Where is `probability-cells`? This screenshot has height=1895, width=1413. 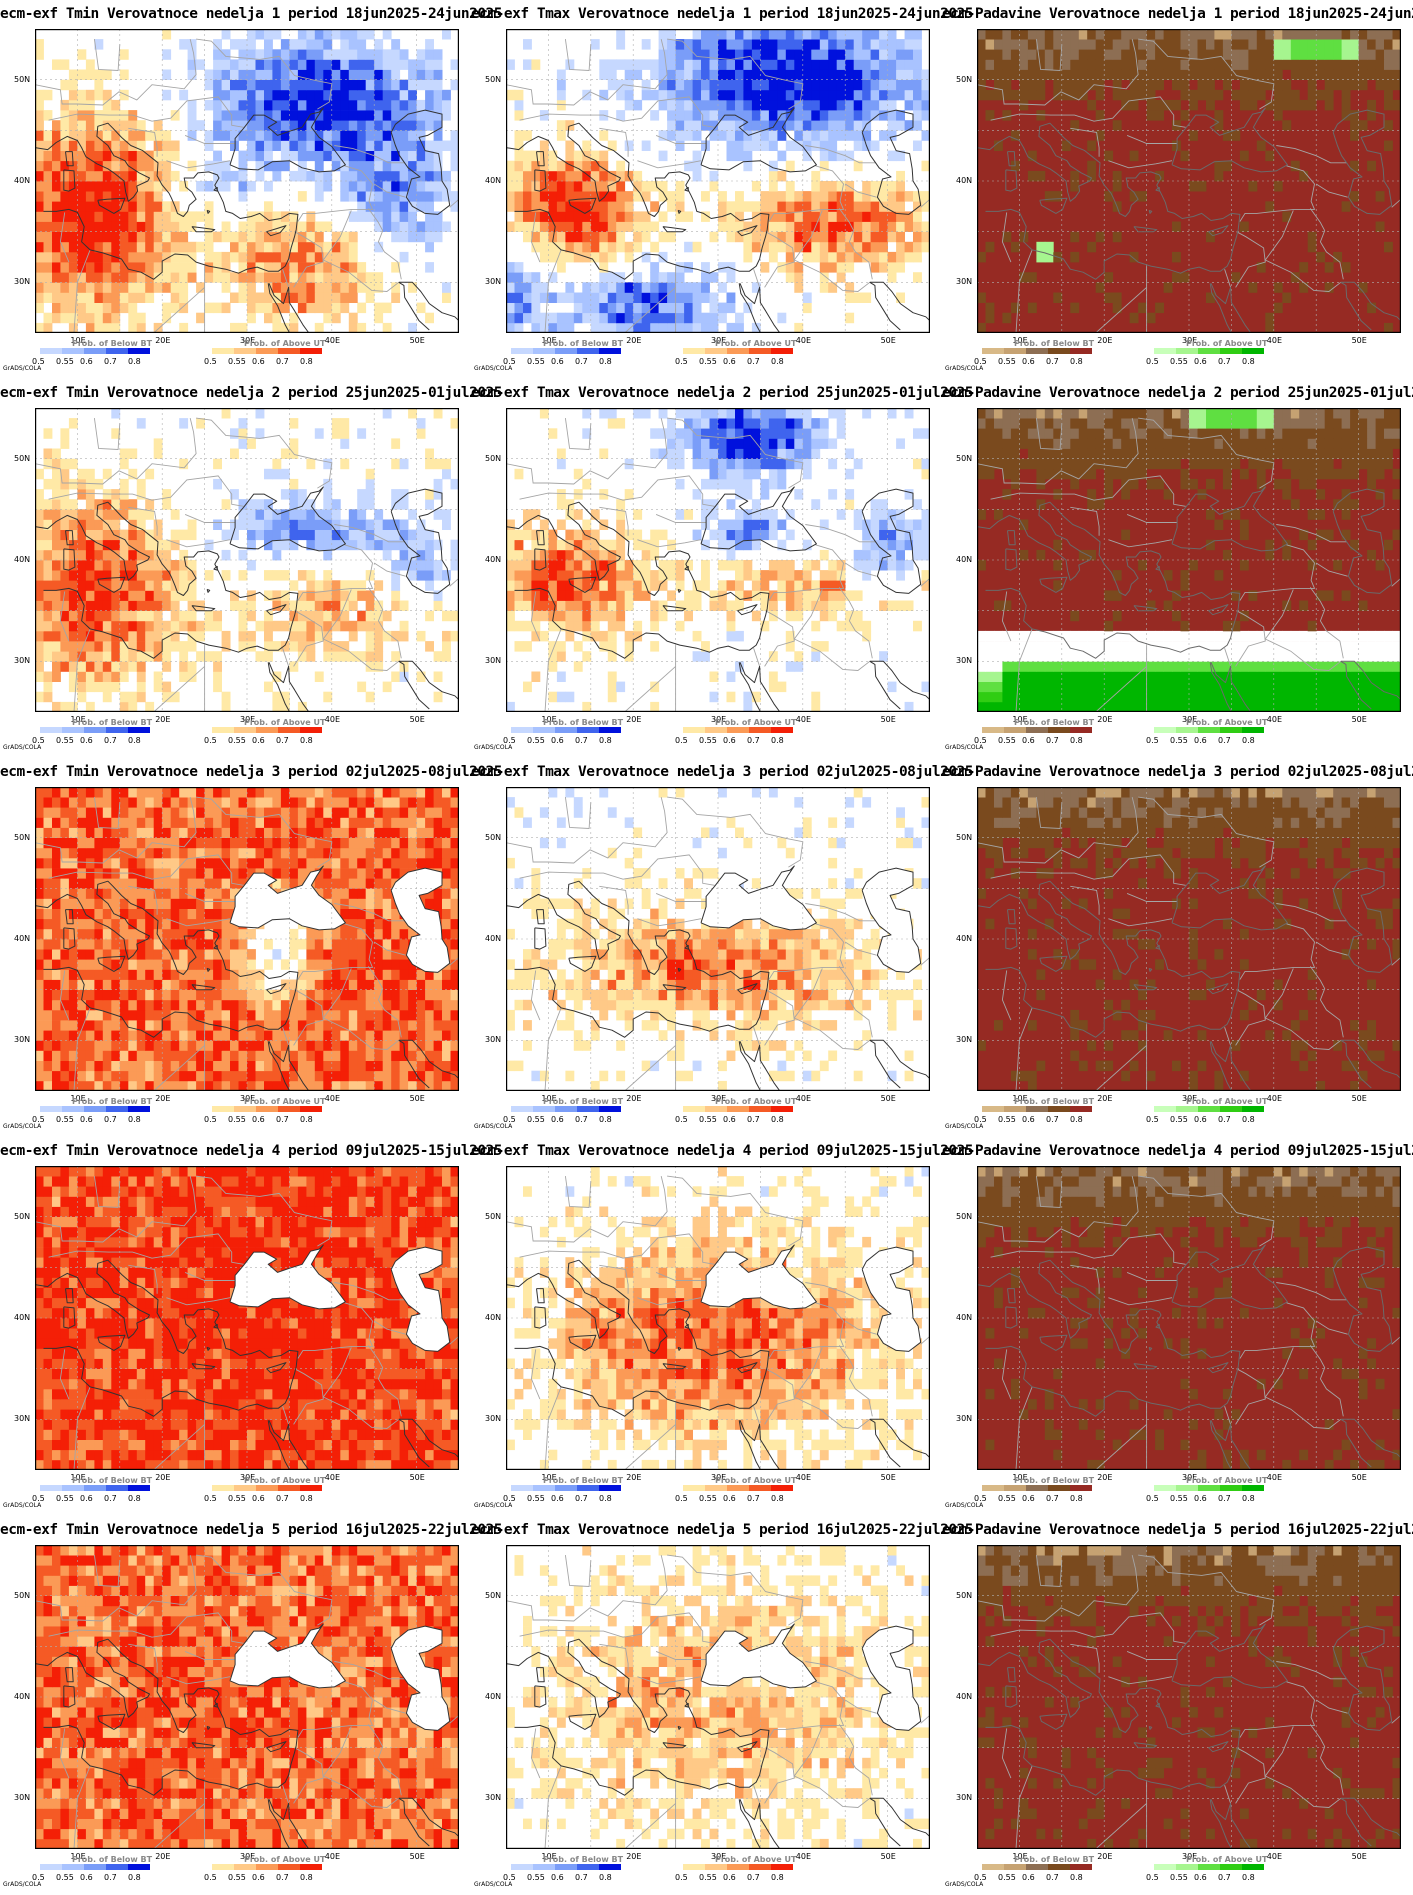
probability-cells is located at coordinates (1189, 1318).